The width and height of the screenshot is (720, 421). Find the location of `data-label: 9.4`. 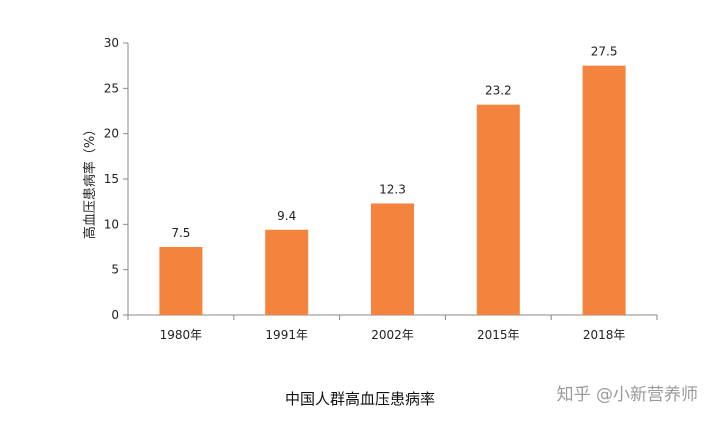

data-label: 9.4 is located at coordinates (286, 216).